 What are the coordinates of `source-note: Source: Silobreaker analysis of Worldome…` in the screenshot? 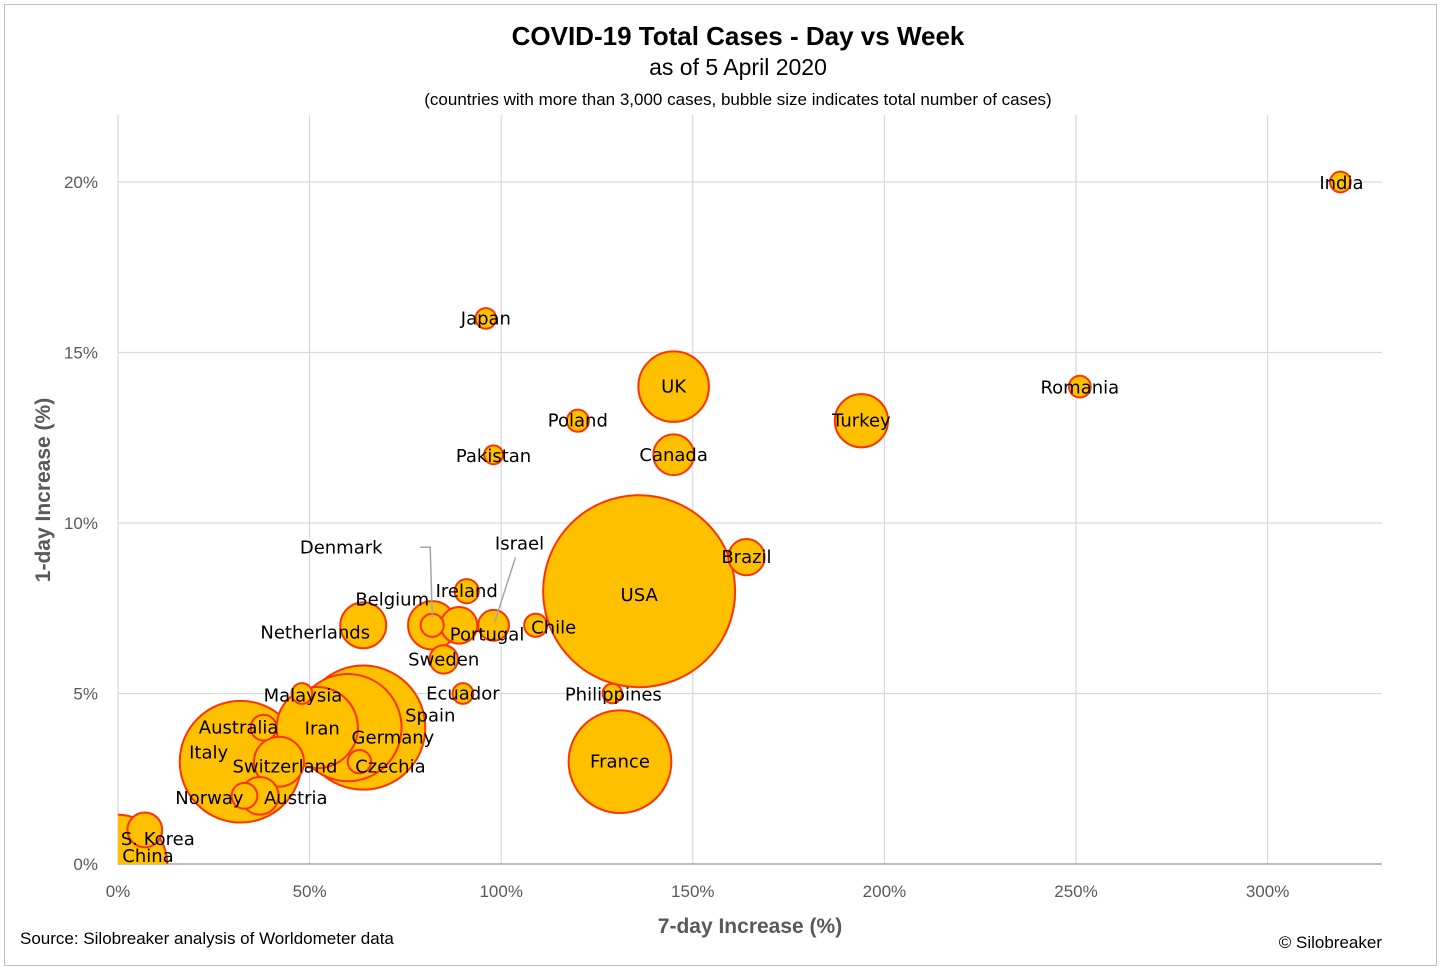 It's located at (207, 938).